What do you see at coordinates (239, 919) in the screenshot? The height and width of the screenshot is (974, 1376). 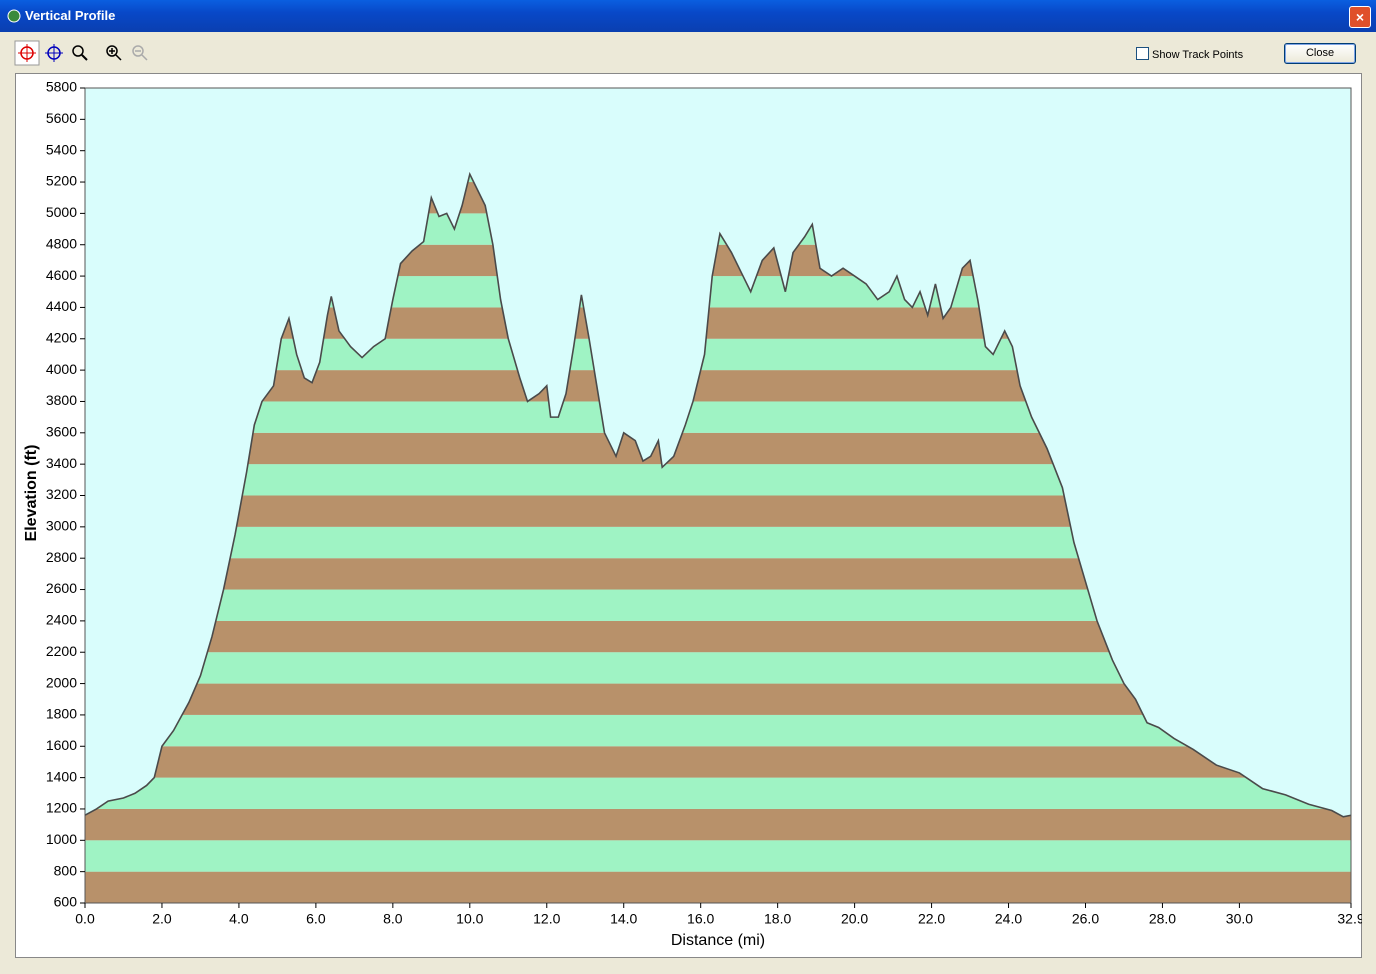 I see `x-tick-label: 4.0` at bounding box center [239, 919].